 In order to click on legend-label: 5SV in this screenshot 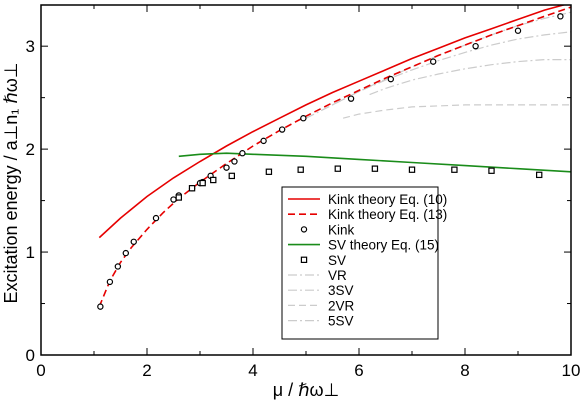, I will do `click(341, 321)`.